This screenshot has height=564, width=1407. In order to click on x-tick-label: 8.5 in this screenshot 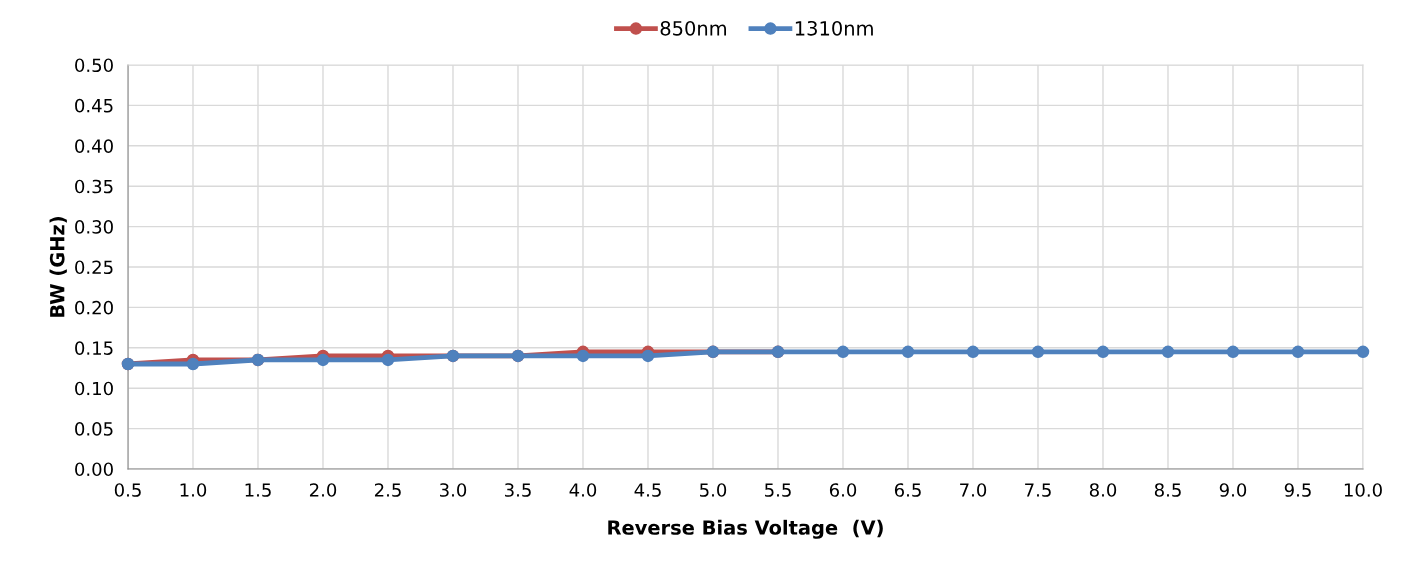, I will do `click(1167, 490)`.